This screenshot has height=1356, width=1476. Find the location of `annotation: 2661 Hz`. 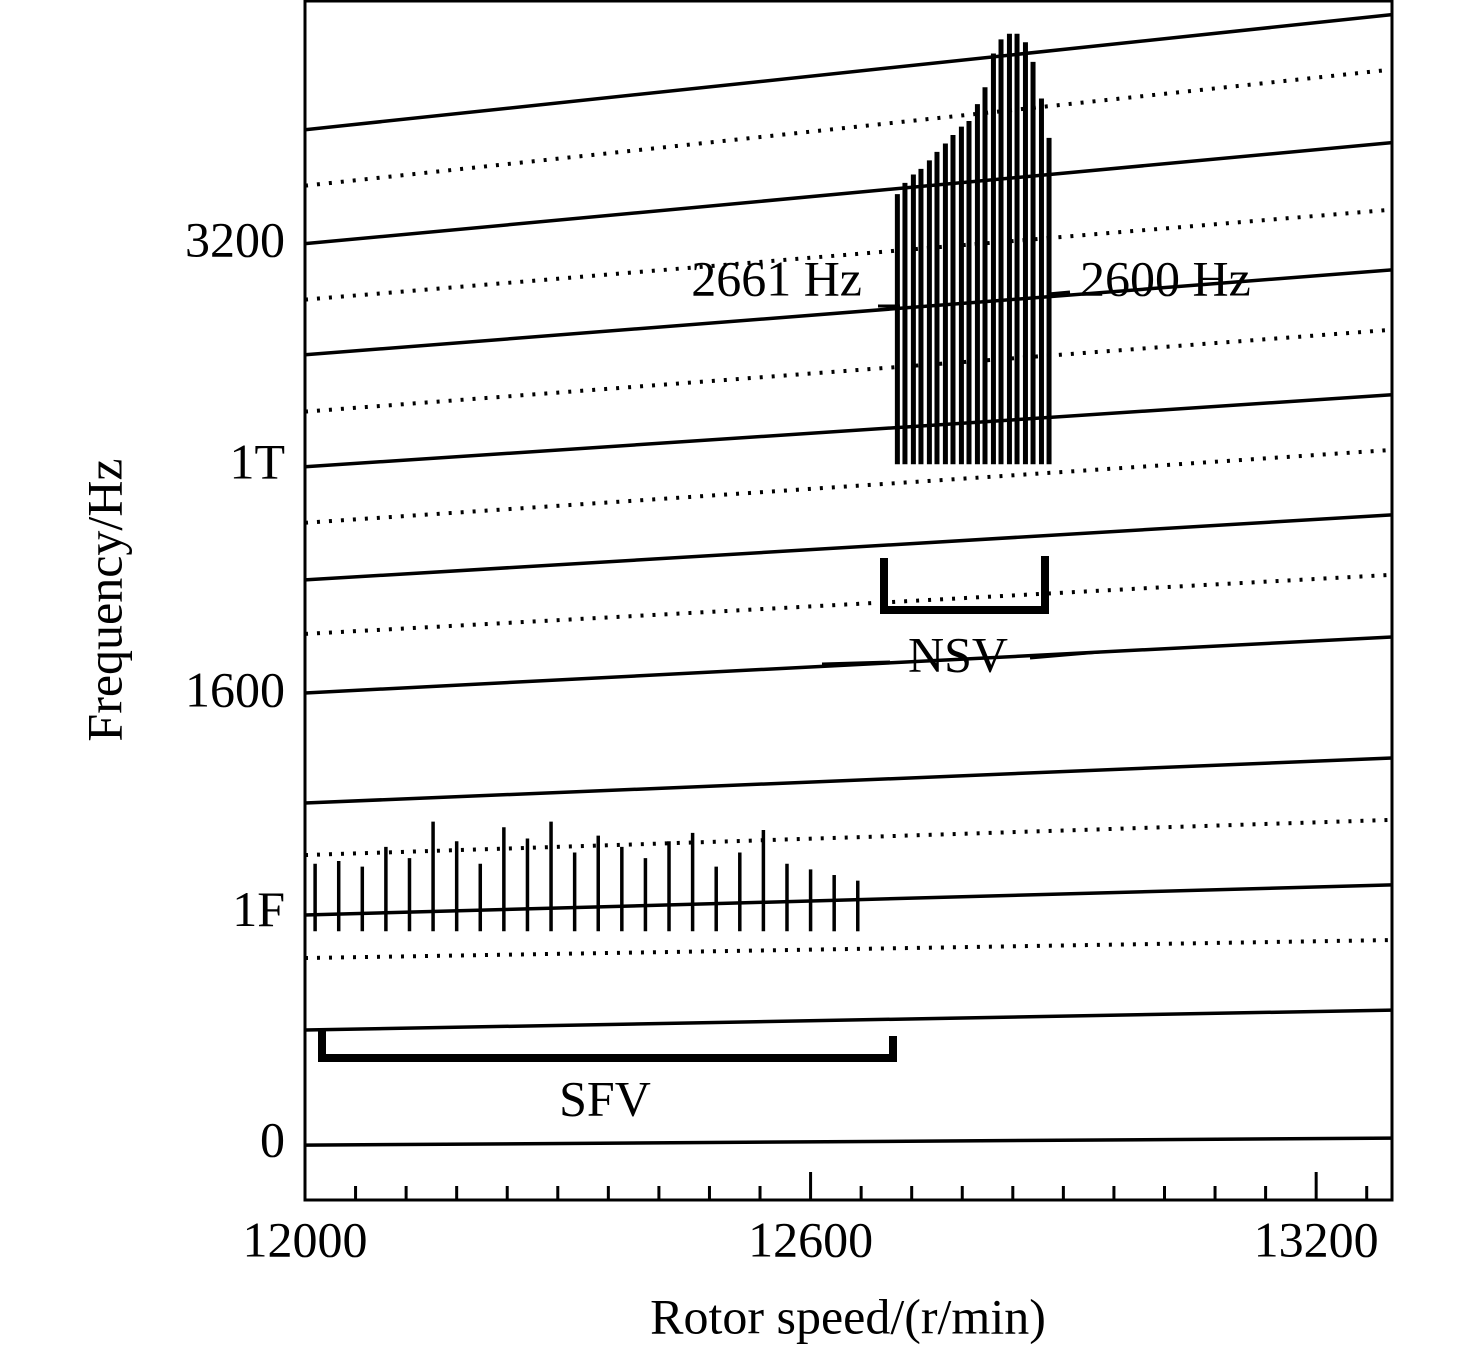

annotation: 2661 Hz is located at coordinates (776, 278).